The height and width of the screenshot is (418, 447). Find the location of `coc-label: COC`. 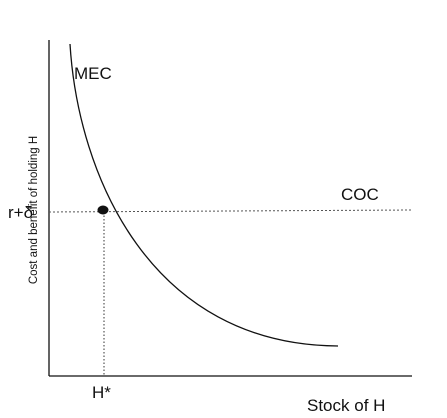

coc-label: COC is located at coordinates (360, 194).